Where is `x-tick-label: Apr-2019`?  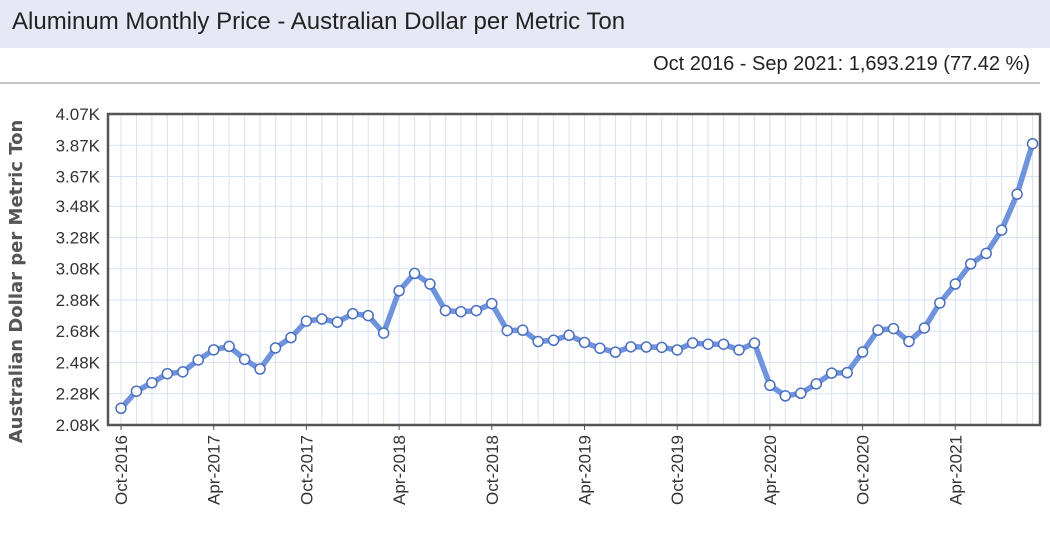 x-tick-label: Apr-2019 is located at coordinates (585, 470).